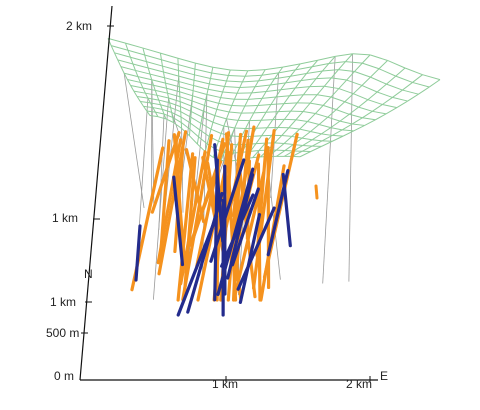  I want to click on drillhole-navy, so click(245, 227).